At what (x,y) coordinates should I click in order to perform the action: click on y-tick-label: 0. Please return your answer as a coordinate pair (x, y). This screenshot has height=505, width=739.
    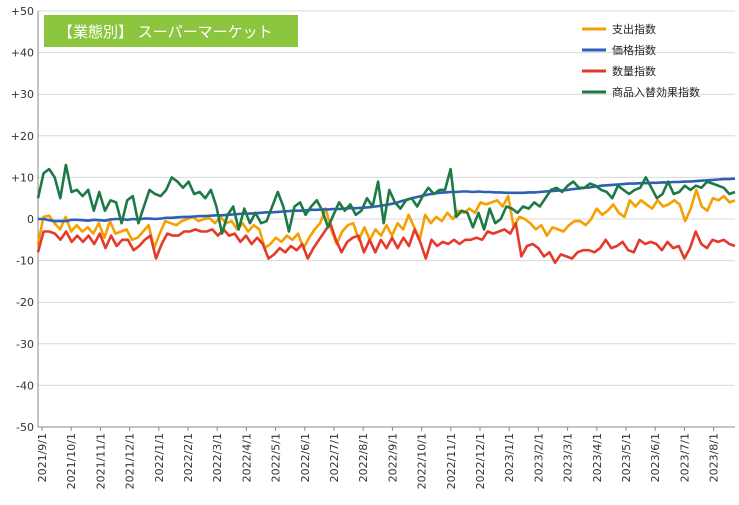
    Looking at the image, I should click on (30, 219).